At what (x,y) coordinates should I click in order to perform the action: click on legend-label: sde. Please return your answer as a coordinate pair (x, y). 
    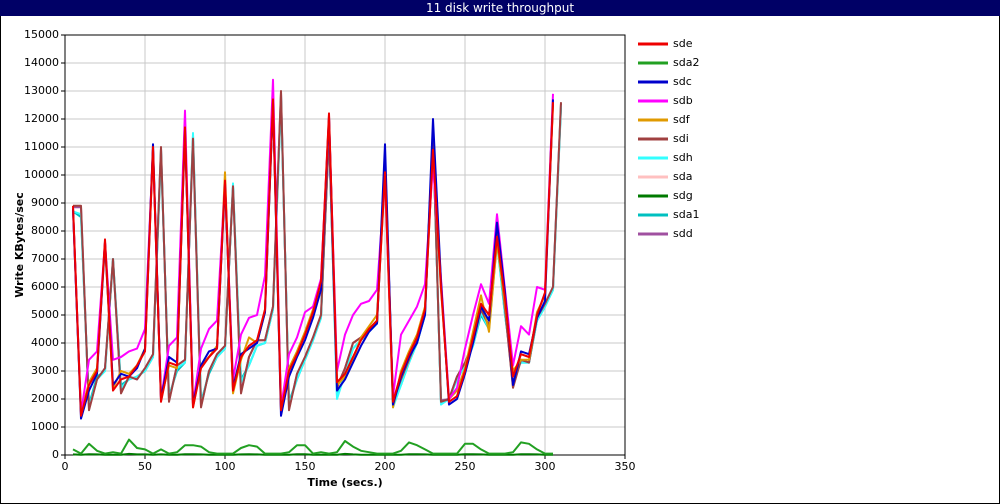
    Looking at the image, I should click on (683, 43).